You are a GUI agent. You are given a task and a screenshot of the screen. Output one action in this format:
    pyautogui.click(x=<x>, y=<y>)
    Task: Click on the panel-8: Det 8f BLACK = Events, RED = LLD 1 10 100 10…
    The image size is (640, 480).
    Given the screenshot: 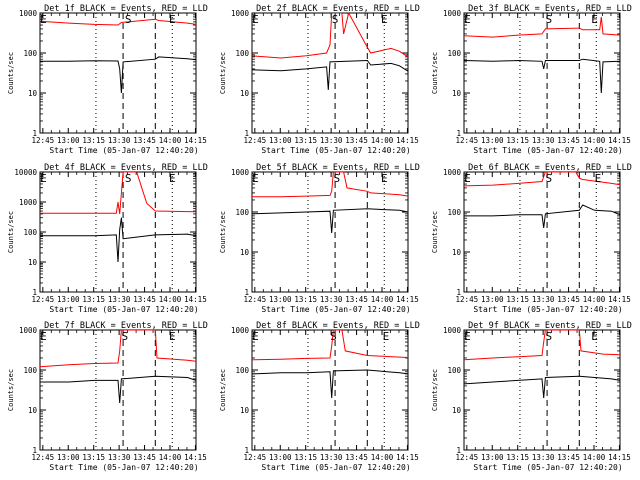 What is the action you would take?
    pyautogui.click(x=319, y=396)
    